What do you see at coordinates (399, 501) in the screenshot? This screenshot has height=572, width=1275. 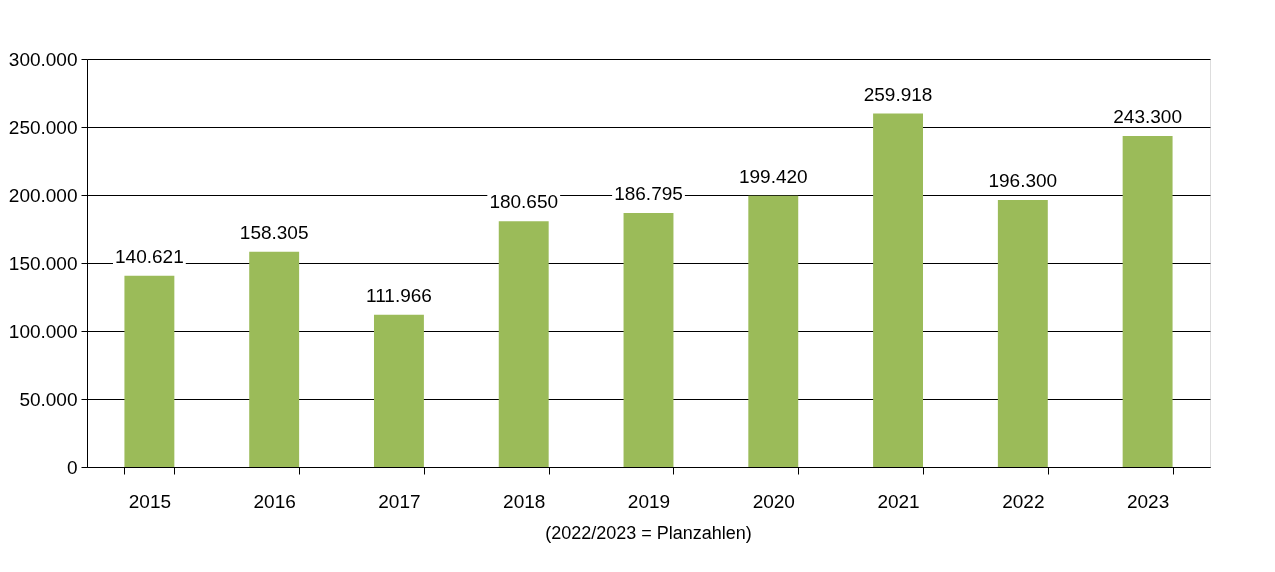 I see `x-tick-label: 2017` at bounding box center [399, 501].